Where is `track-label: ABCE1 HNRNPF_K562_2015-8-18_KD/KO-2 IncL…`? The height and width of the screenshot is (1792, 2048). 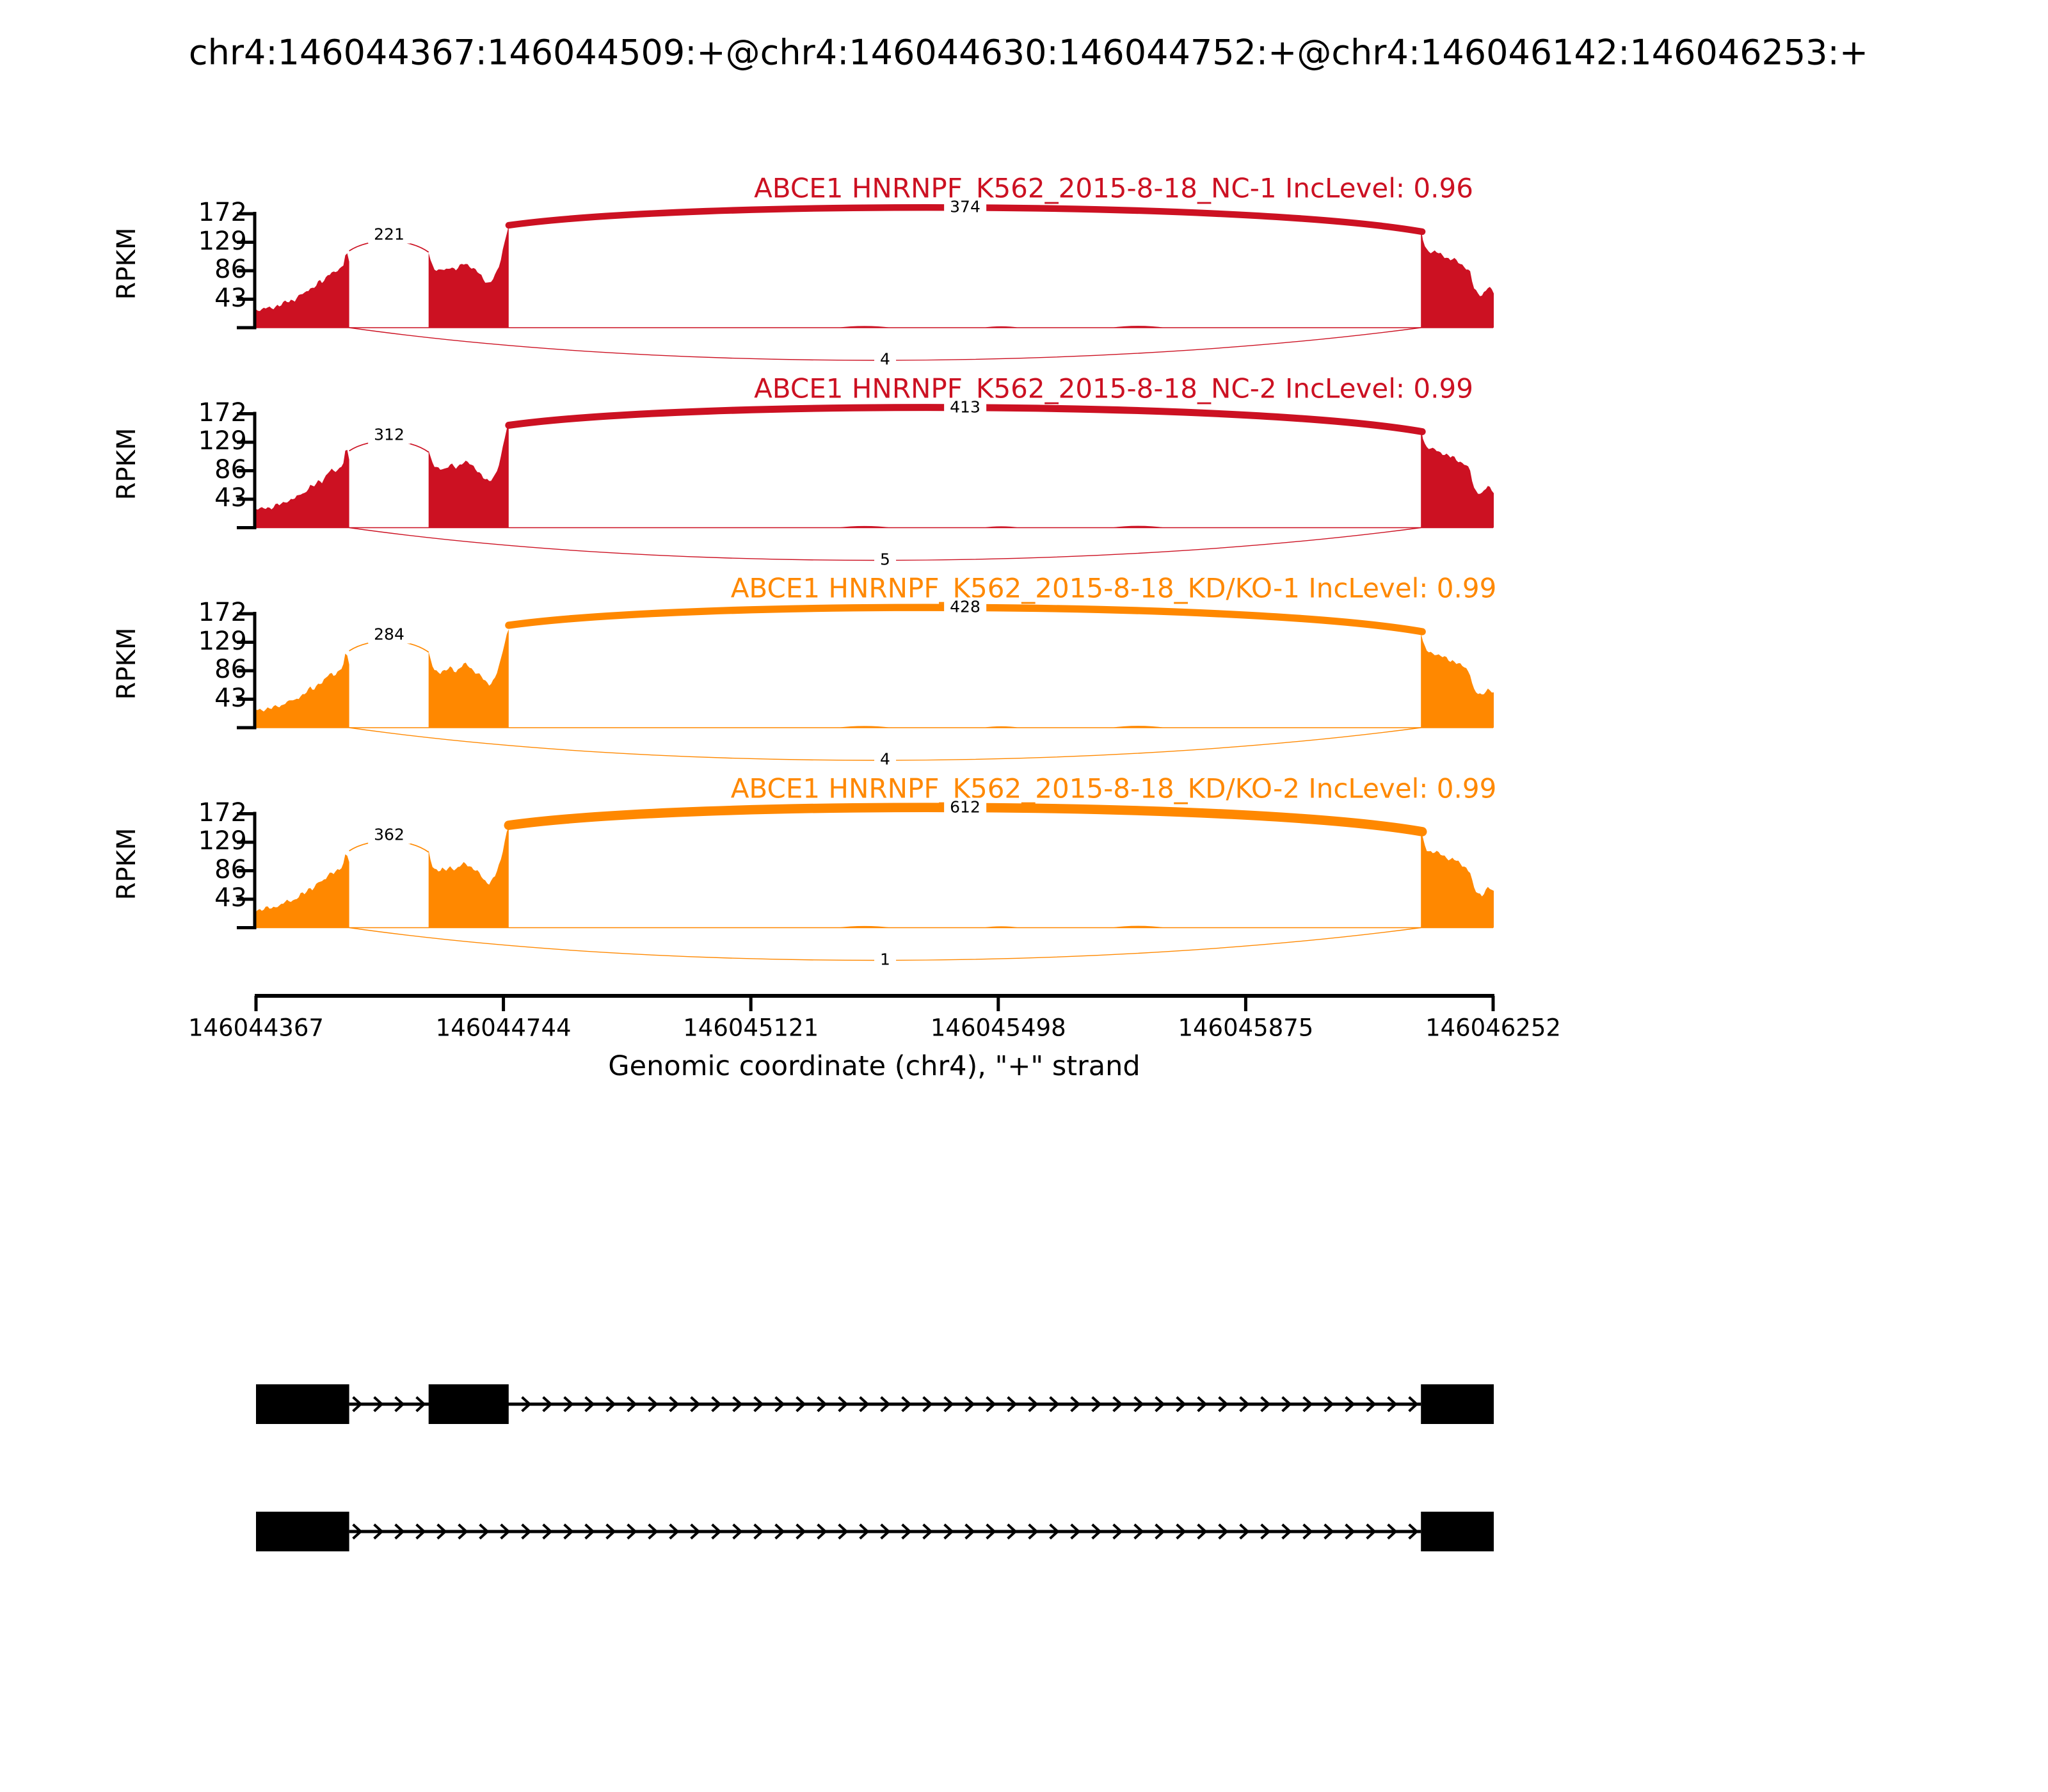 track-label: ABCE1 HNRNPF_K562_2015-8-18_KD/KO-2 IncL… is located at coordinates (1113, 788).